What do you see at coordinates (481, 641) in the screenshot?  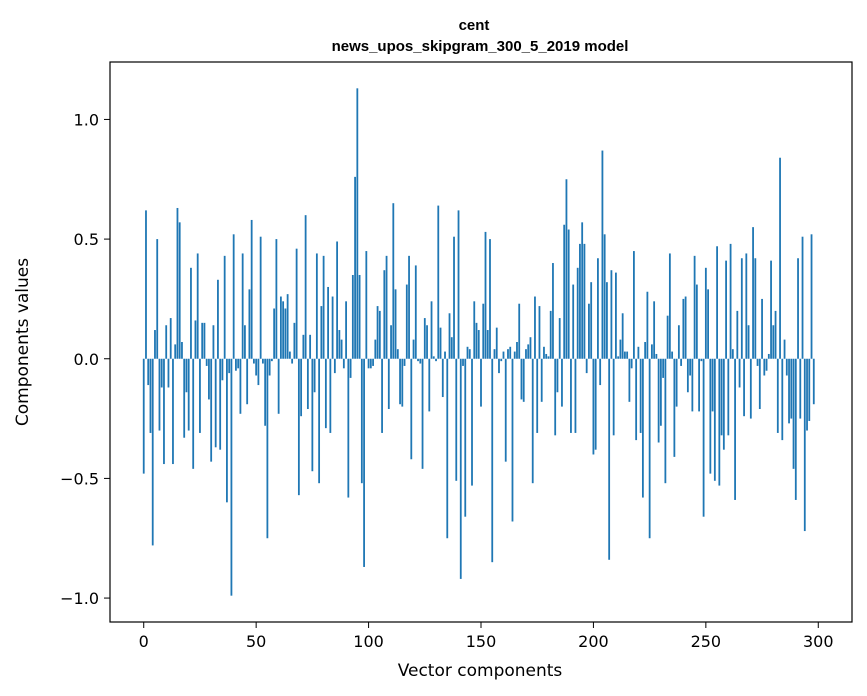 I see `x-tick-label: 150` at bounding box center [481, 641].